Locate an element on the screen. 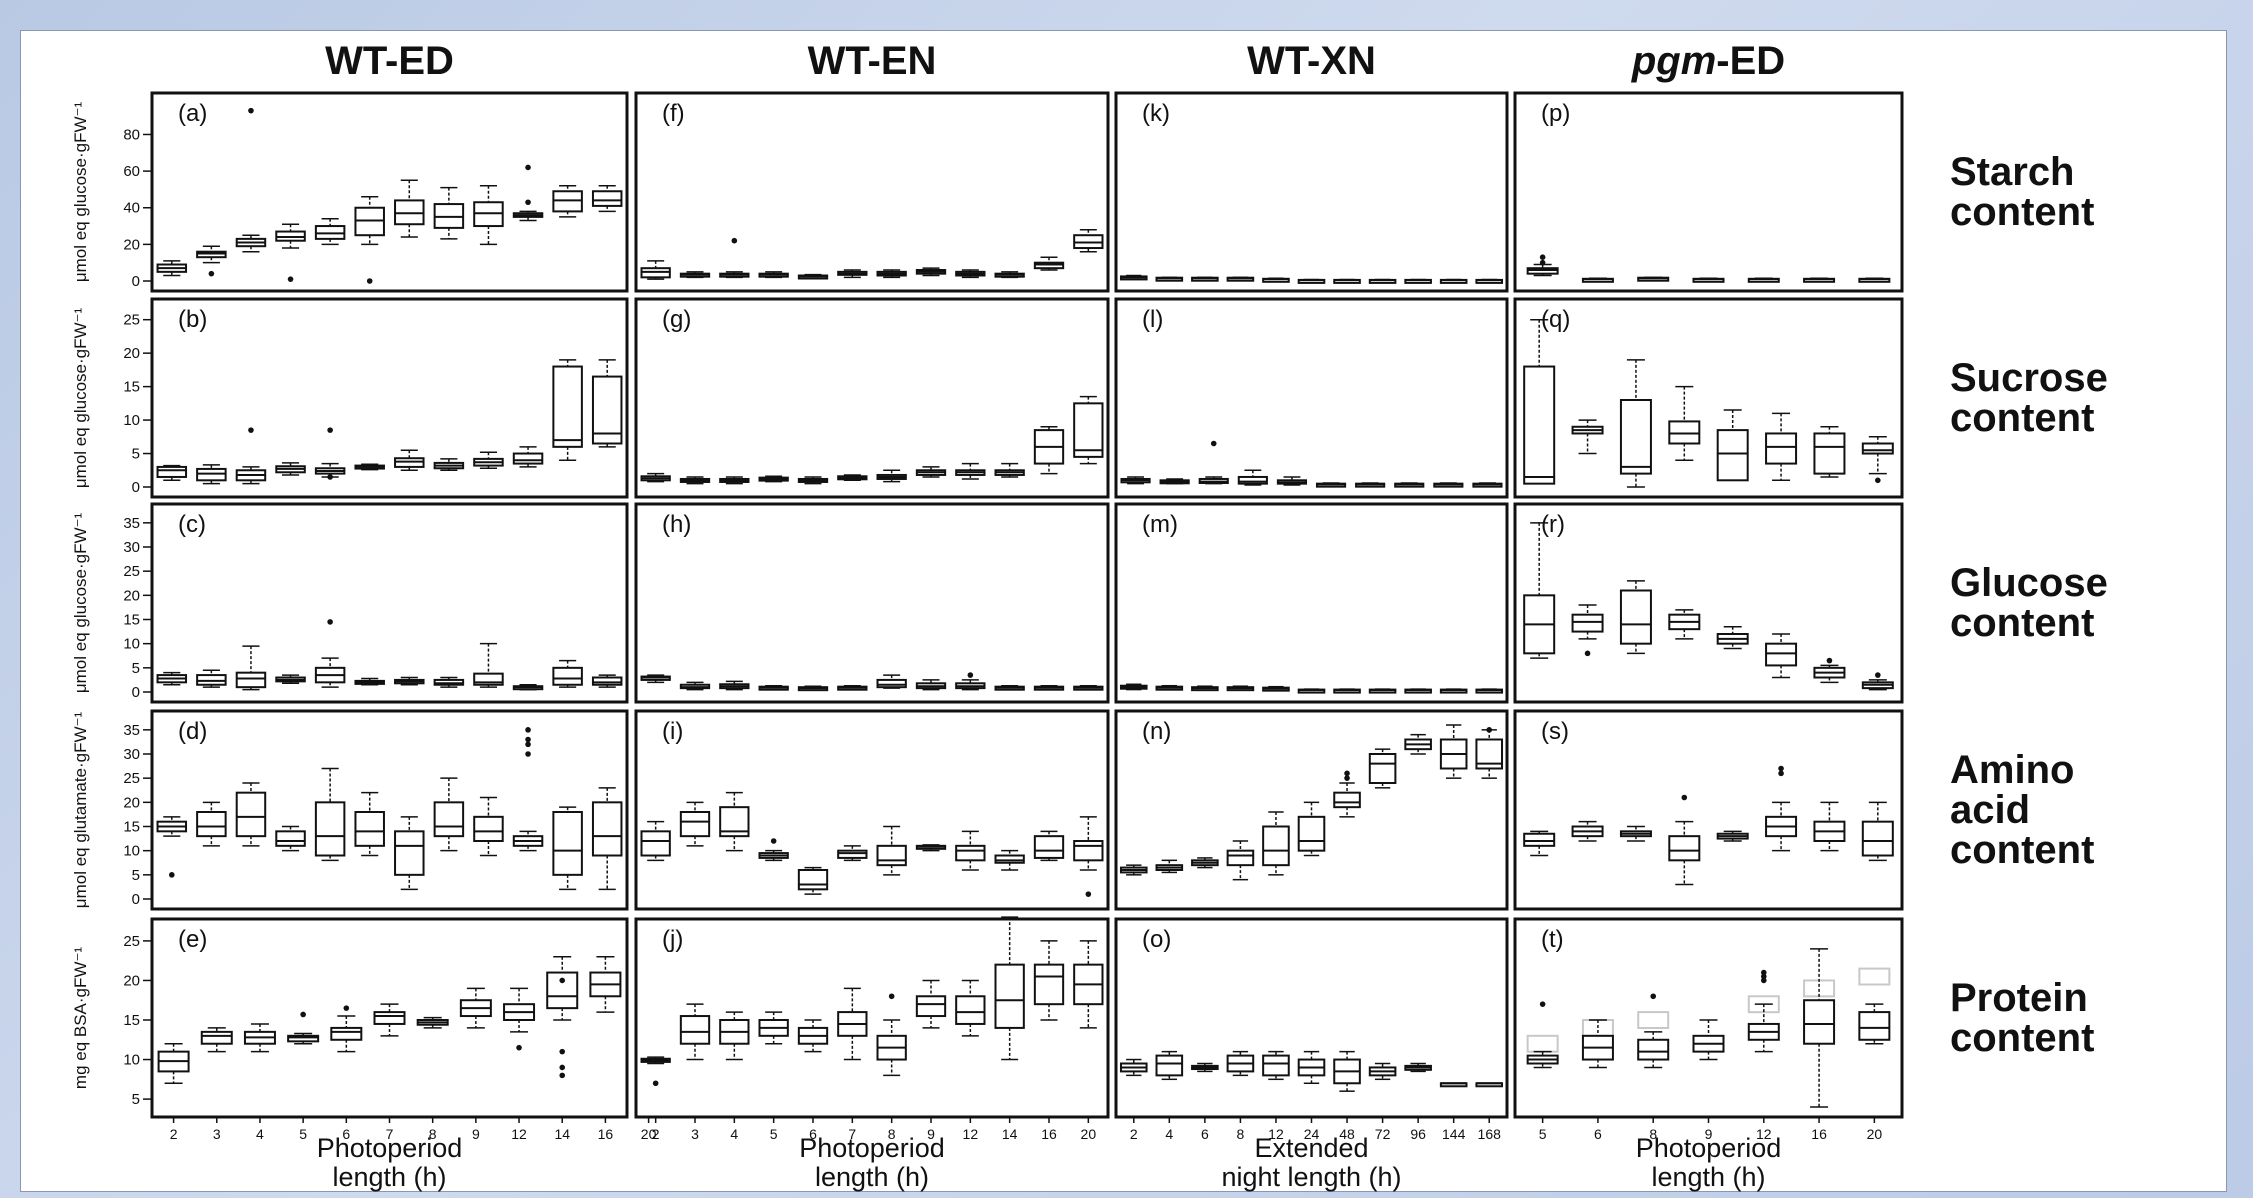 This screenshot has height=1198, width=2253. column-header: pgm-ED is located at coordinates (1708, 61).